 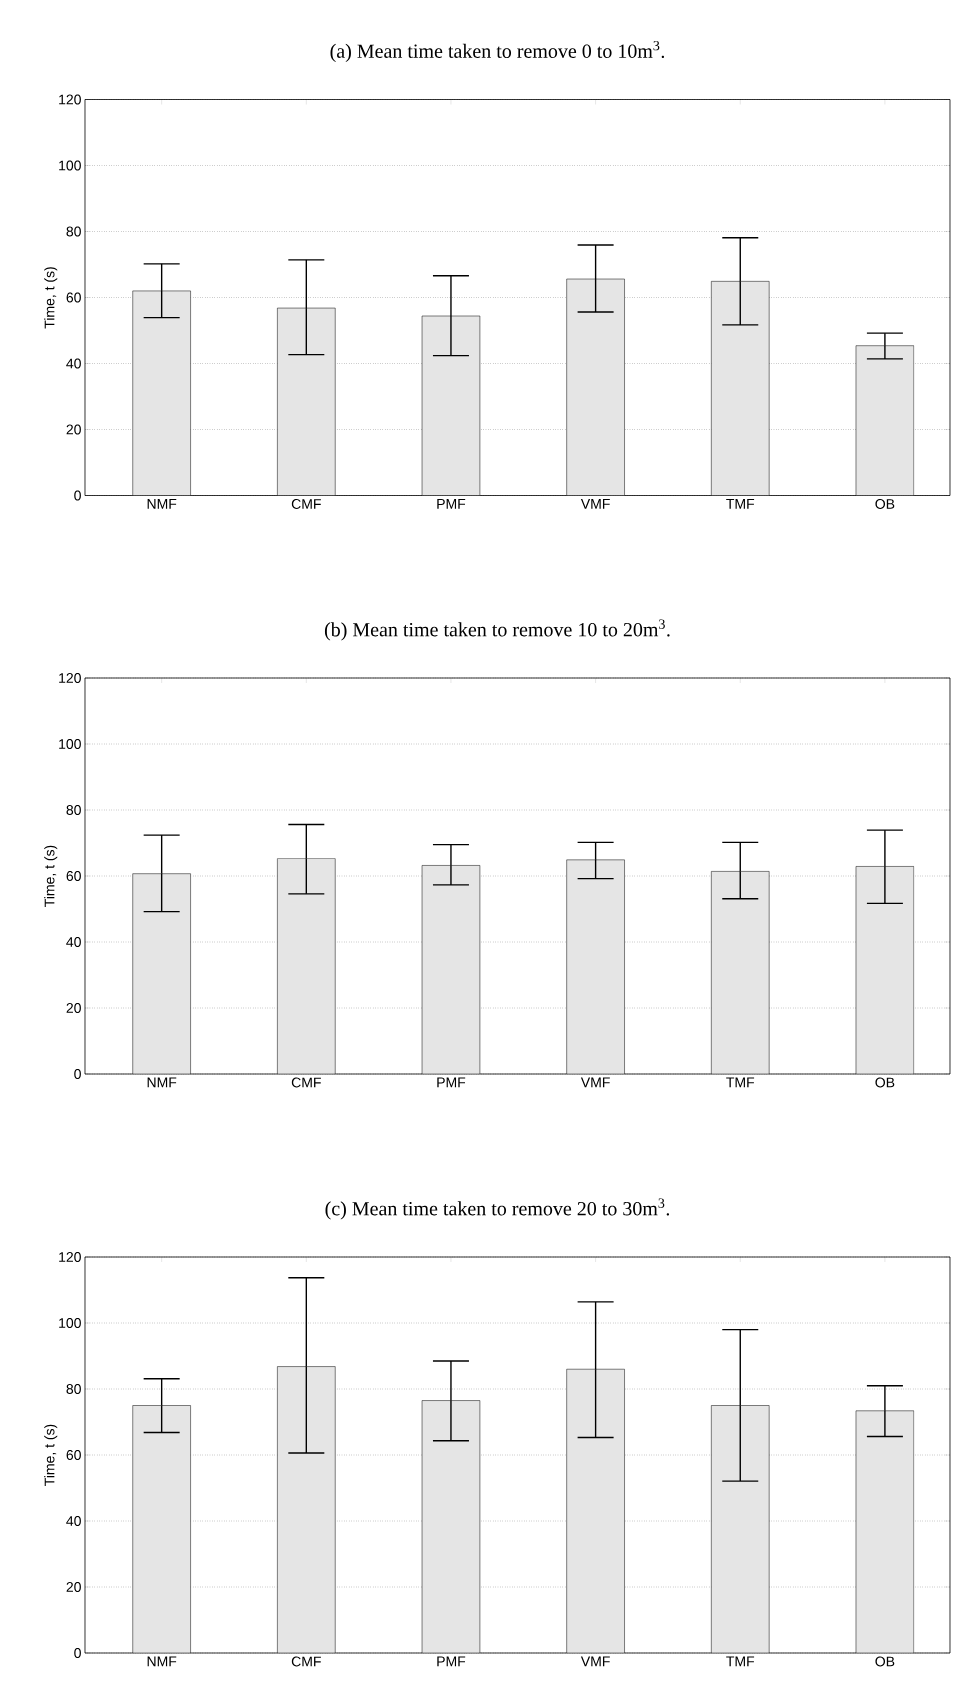 What do you see at coordinates (497, 51) in the screenshot?
I see `chart-title: (a) Mean time taken to remove 0 to 10m$^{3}$.` at bounding box center [497, 51].